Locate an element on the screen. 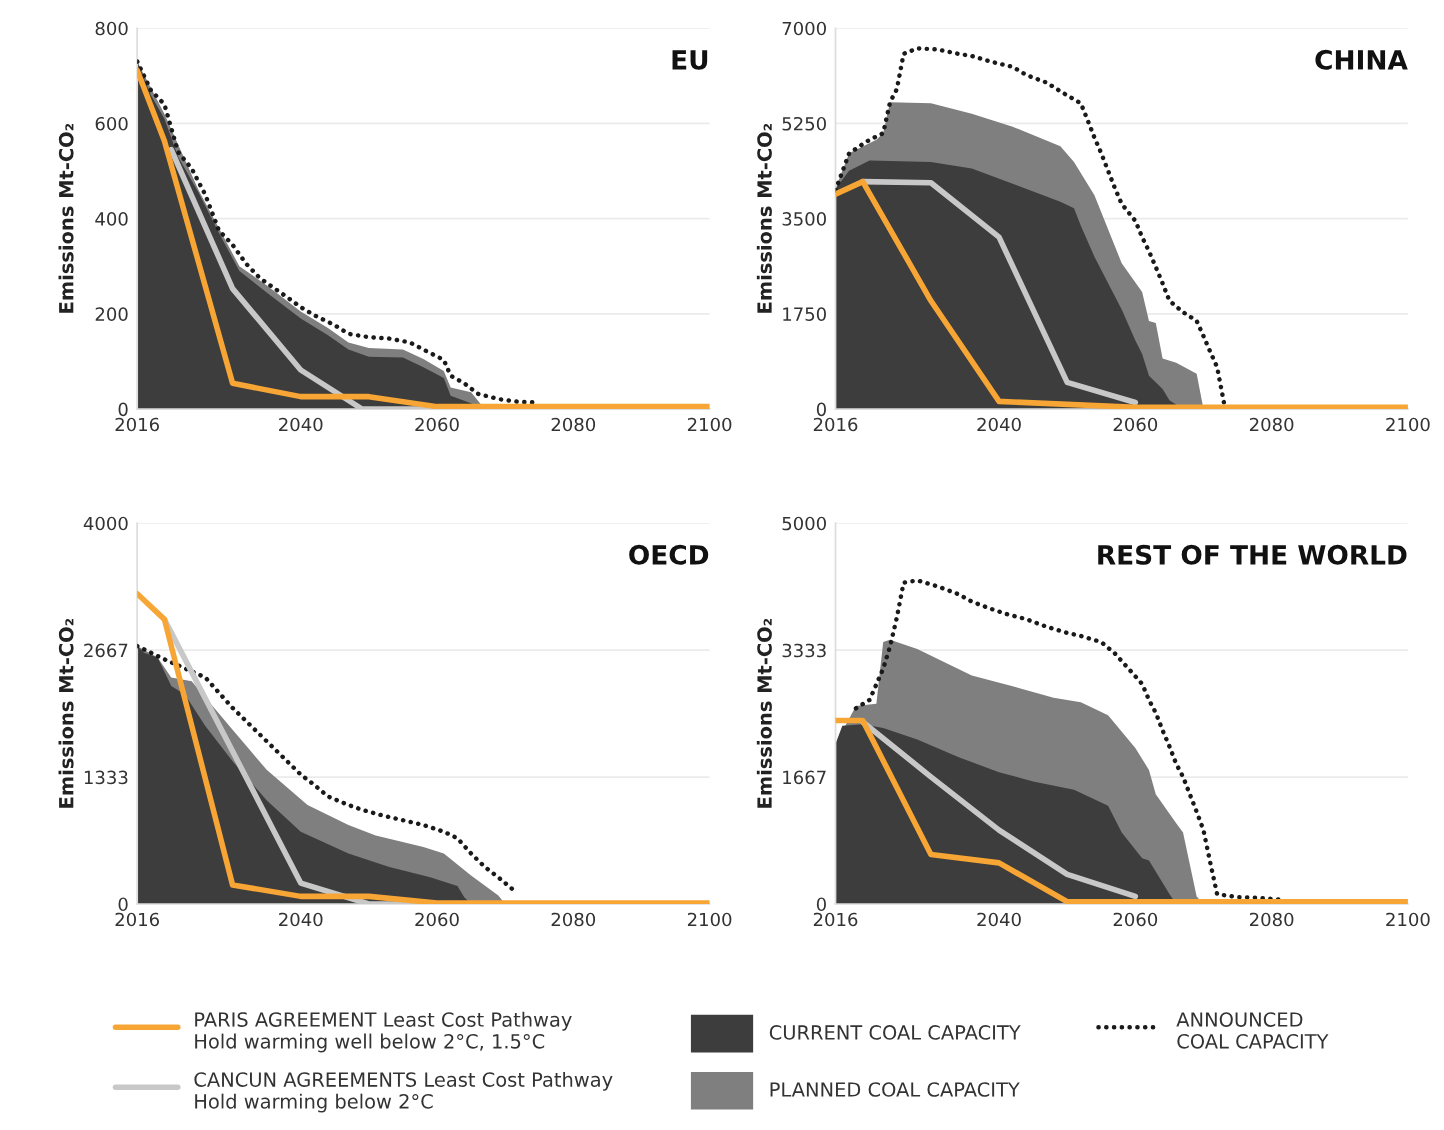 This screenshot has height=1130, width=1444. y-tick-label: 800 is located at coordinates (111, 28).